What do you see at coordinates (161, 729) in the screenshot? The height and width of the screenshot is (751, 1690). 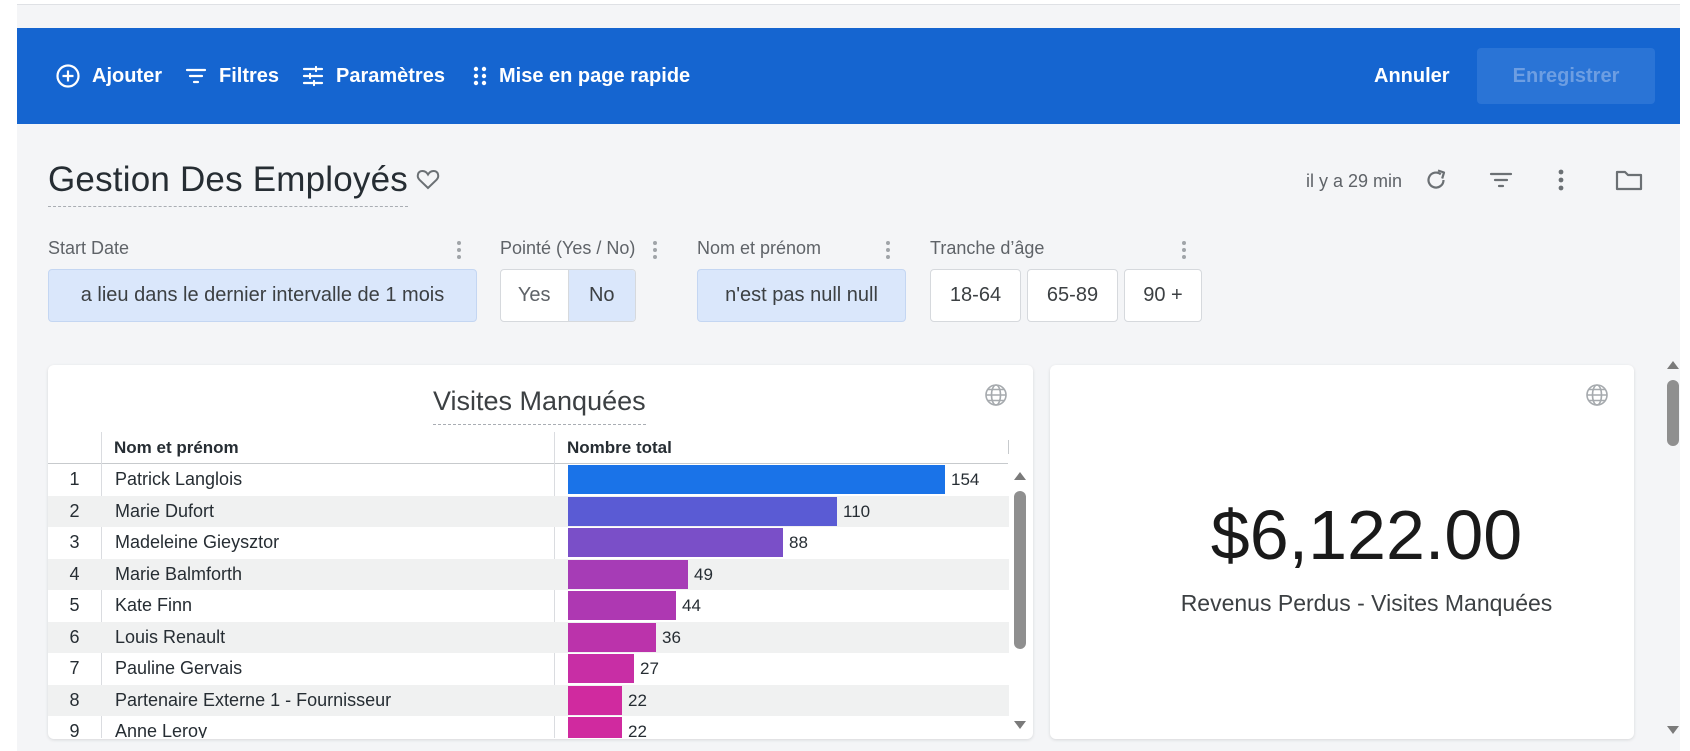 I see `row-name: Anne Leroy` at bounding box center [161, 729].